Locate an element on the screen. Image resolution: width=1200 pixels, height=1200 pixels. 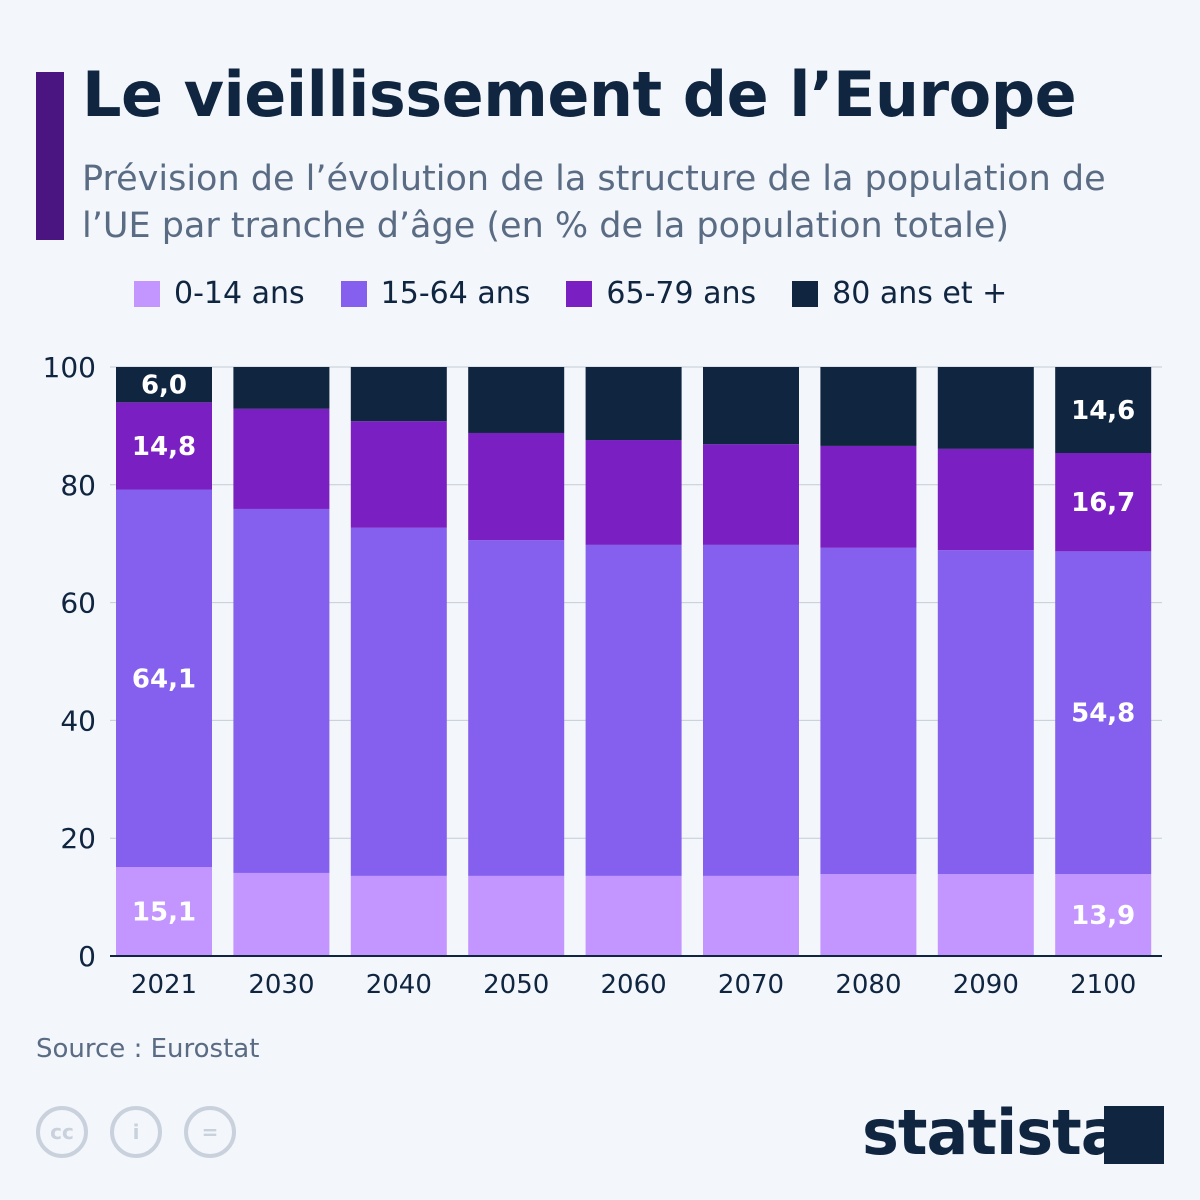
y-tick-label: 40 is located at coordinates (78, 720).